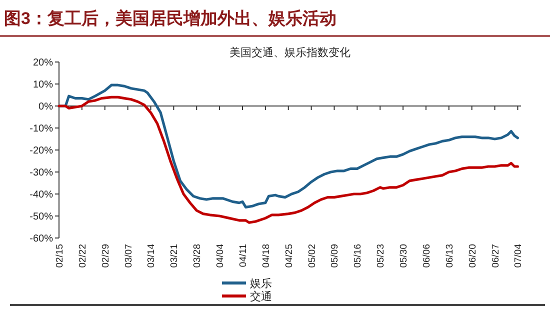 The image size is (550, 324). What do you see at coordinates (266, 256) in the screenshot?
I see `x-tick-label: 04/18` at bounding box center [266, 256].